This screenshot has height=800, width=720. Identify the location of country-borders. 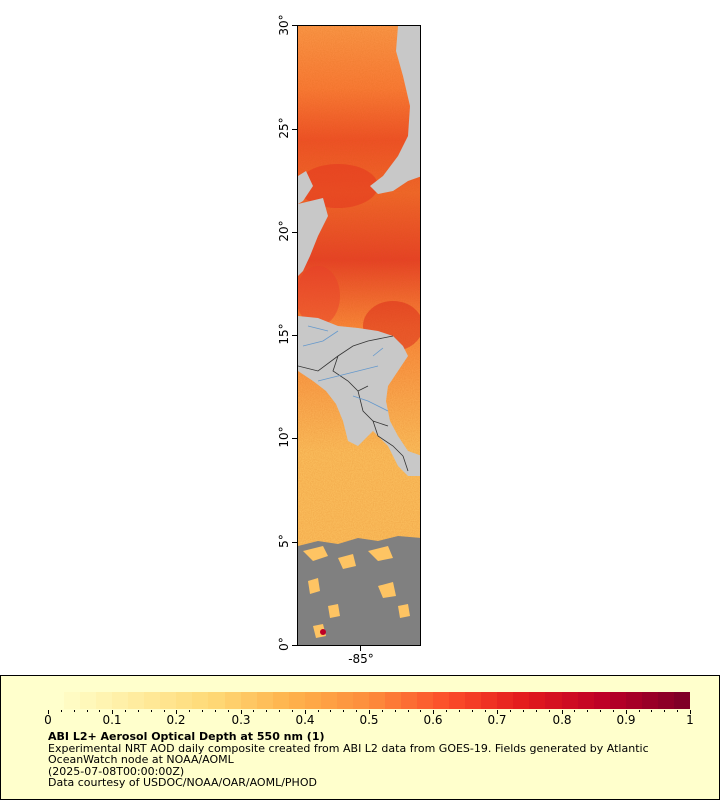
(353, 403).